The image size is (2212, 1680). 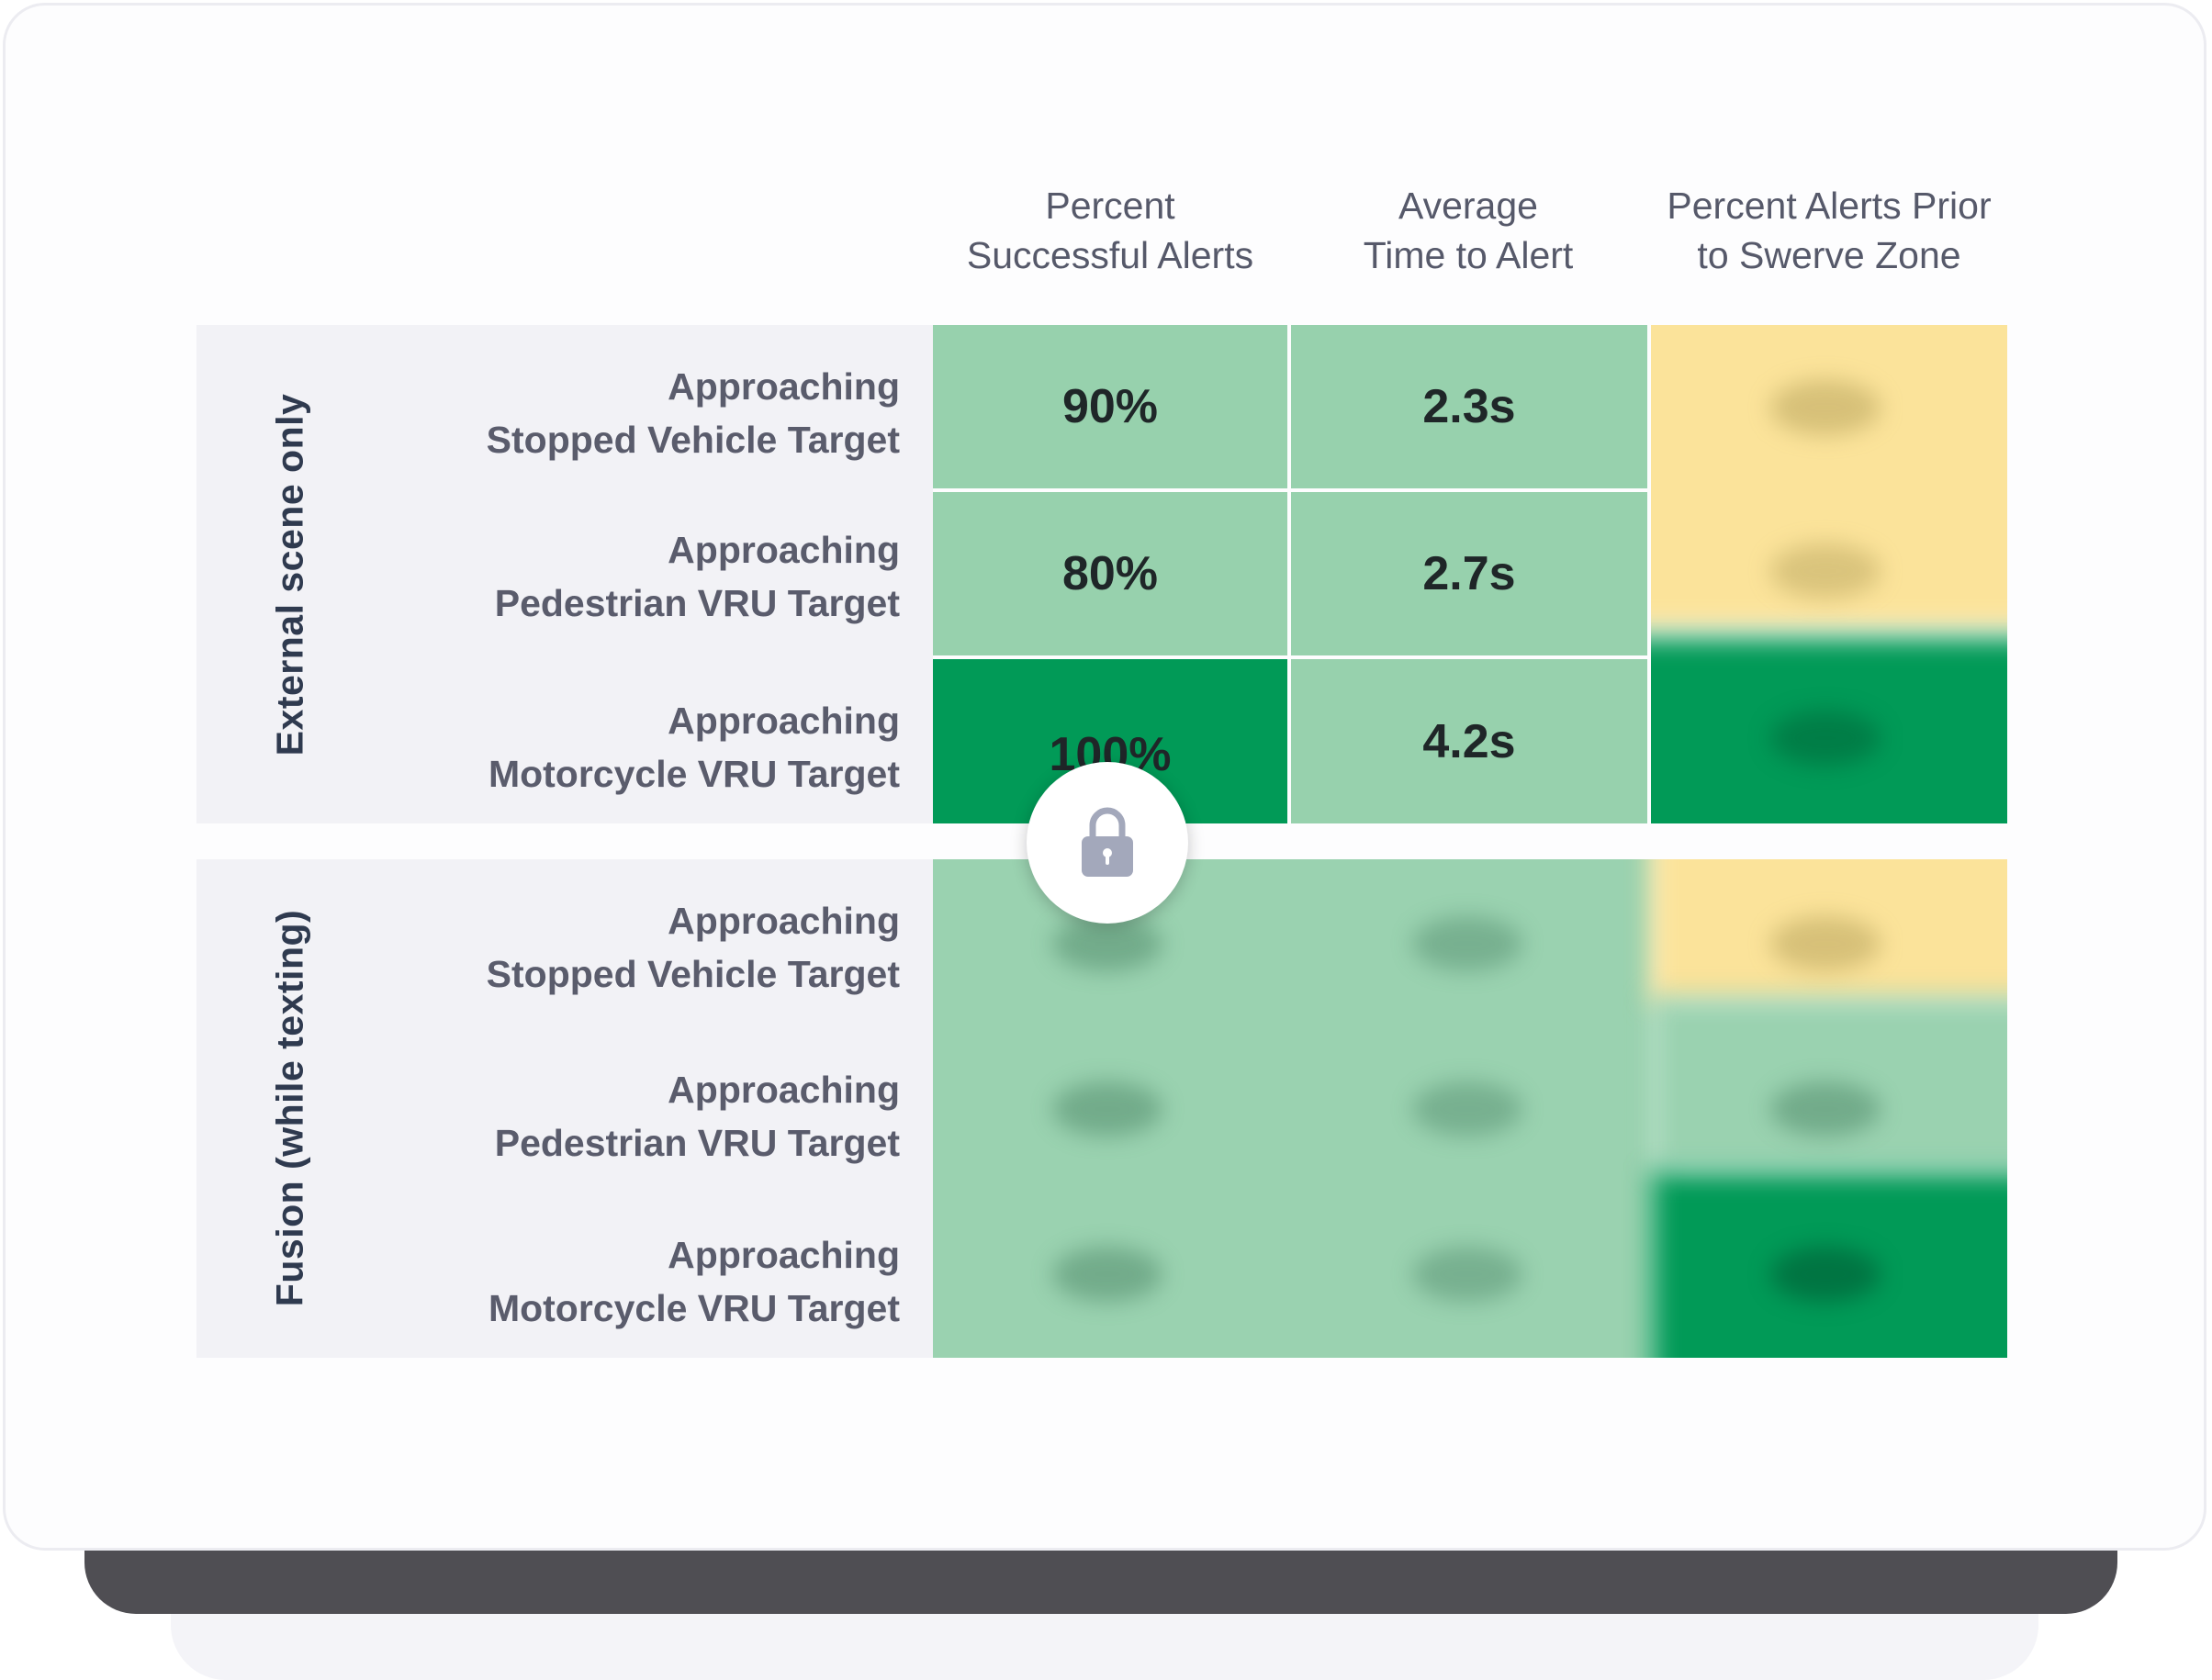 What do you see at coordinates (1110, 573) in the screenshot?
I see `cell-percent-pedestrian-vru: 80%` at bounding box center [1110, 573].